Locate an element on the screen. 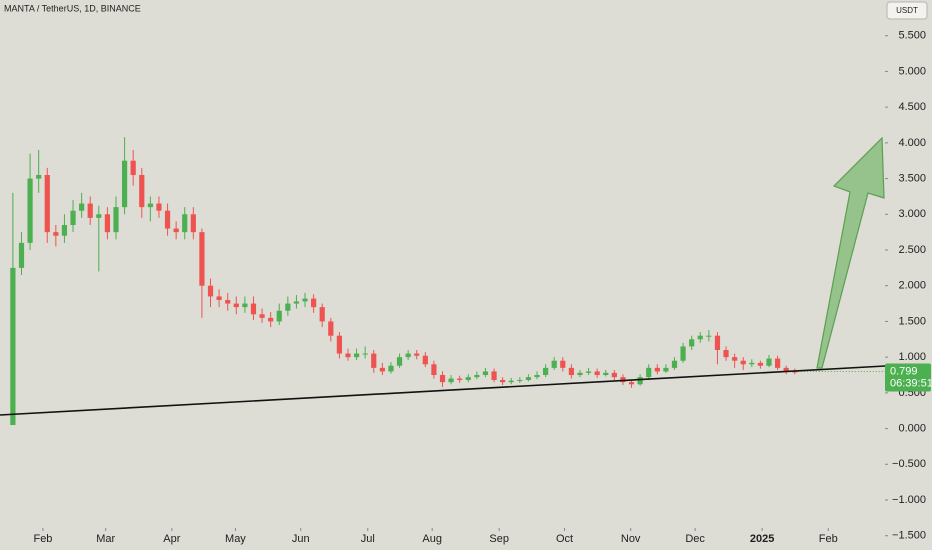  x-tick-label: Jun is located at coordinates (301, 539).